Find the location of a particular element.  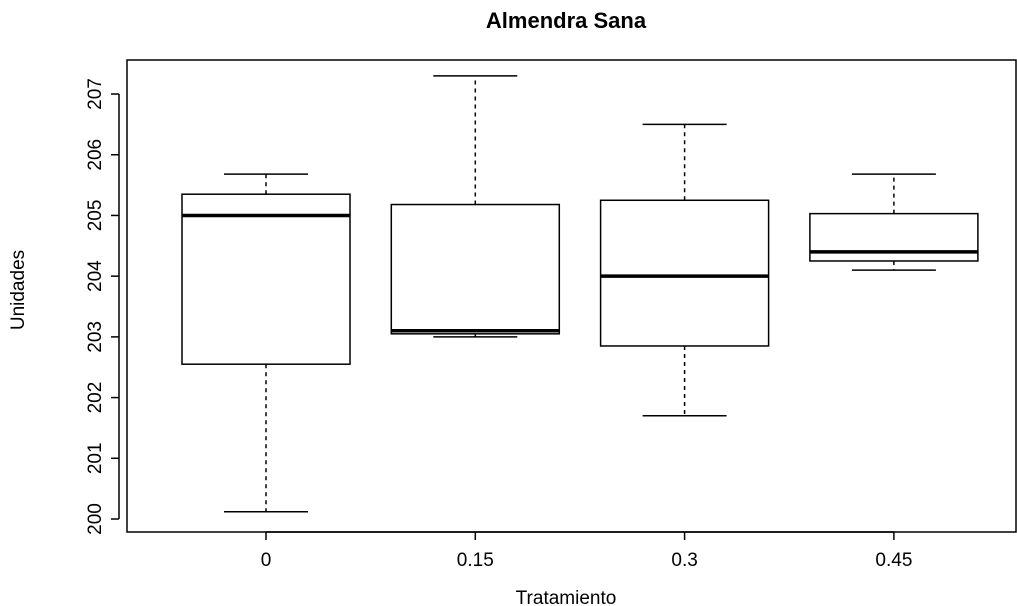

y-tick-label: 206 is located at coordinates (95, 155).